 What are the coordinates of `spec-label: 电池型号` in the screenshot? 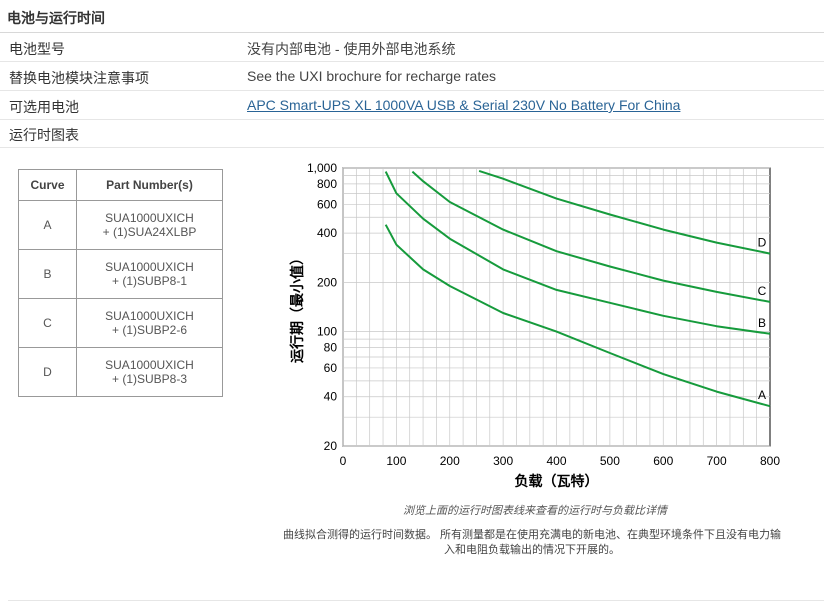 It's located at (37, 49).